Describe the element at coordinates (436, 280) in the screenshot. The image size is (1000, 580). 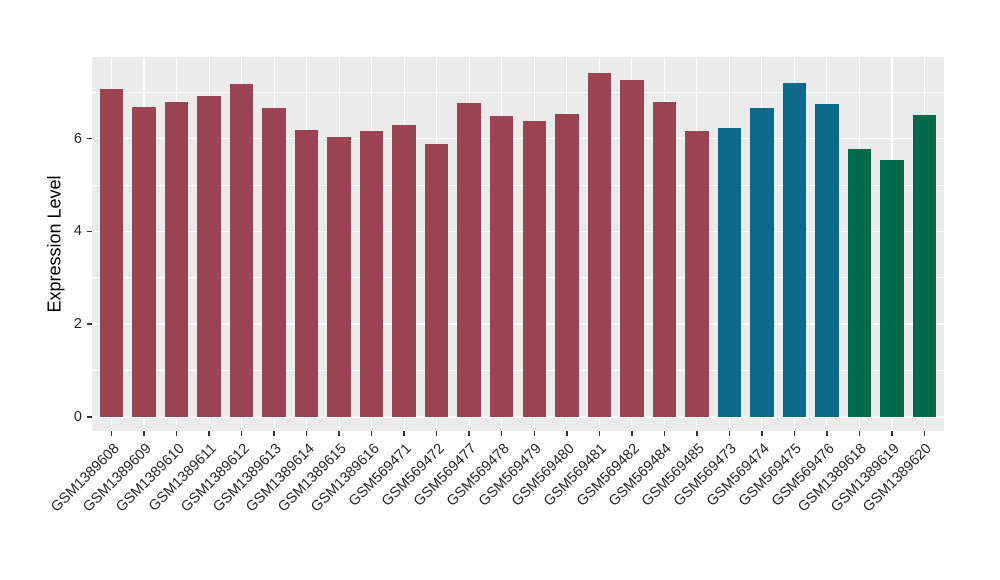
I see `bar-GSM569472` at that location.